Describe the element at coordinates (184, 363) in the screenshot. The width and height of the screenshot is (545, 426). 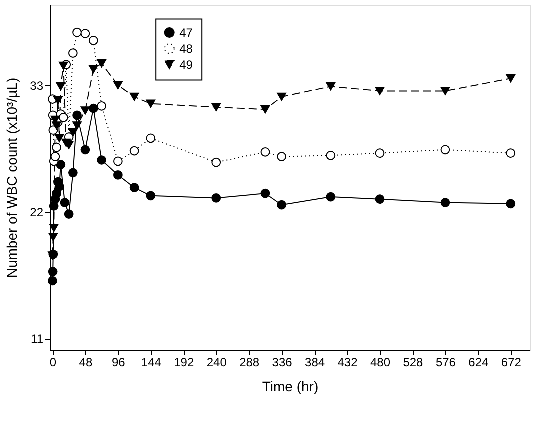
I see `x-tick-label: 192` at that location.